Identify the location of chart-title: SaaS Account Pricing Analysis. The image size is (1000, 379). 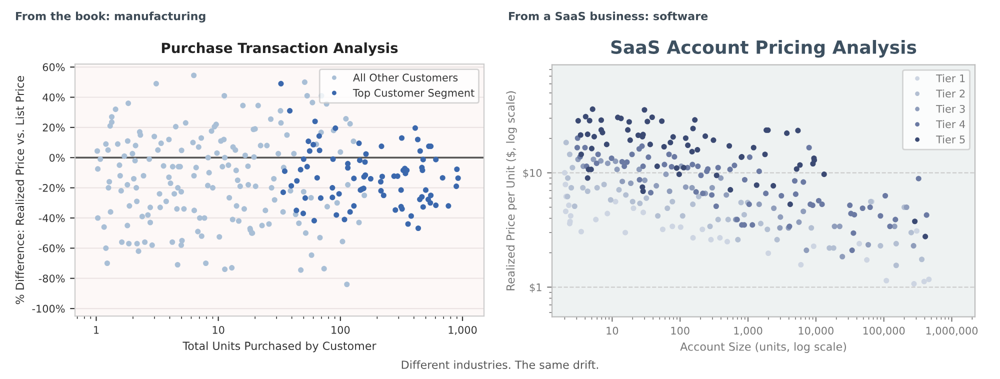
(763, 49).